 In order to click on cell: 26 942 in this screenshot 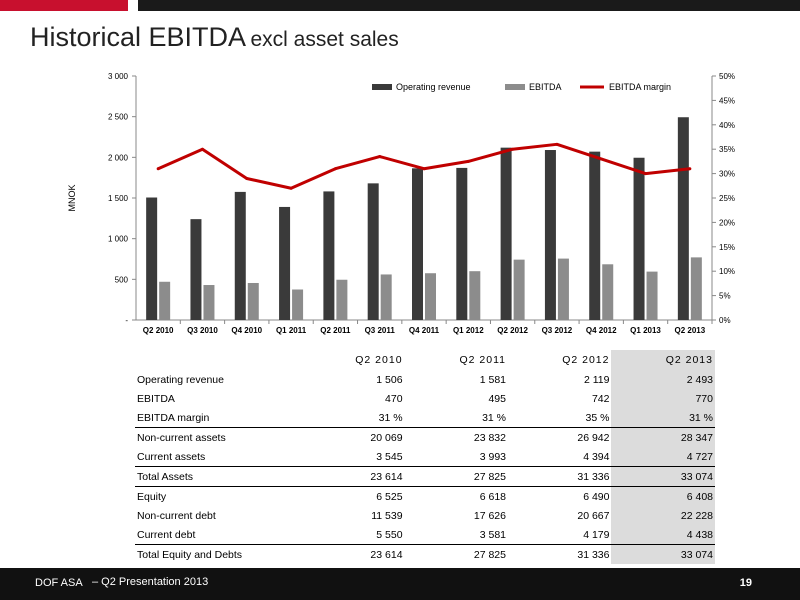, I will do `click(560, 437)`.